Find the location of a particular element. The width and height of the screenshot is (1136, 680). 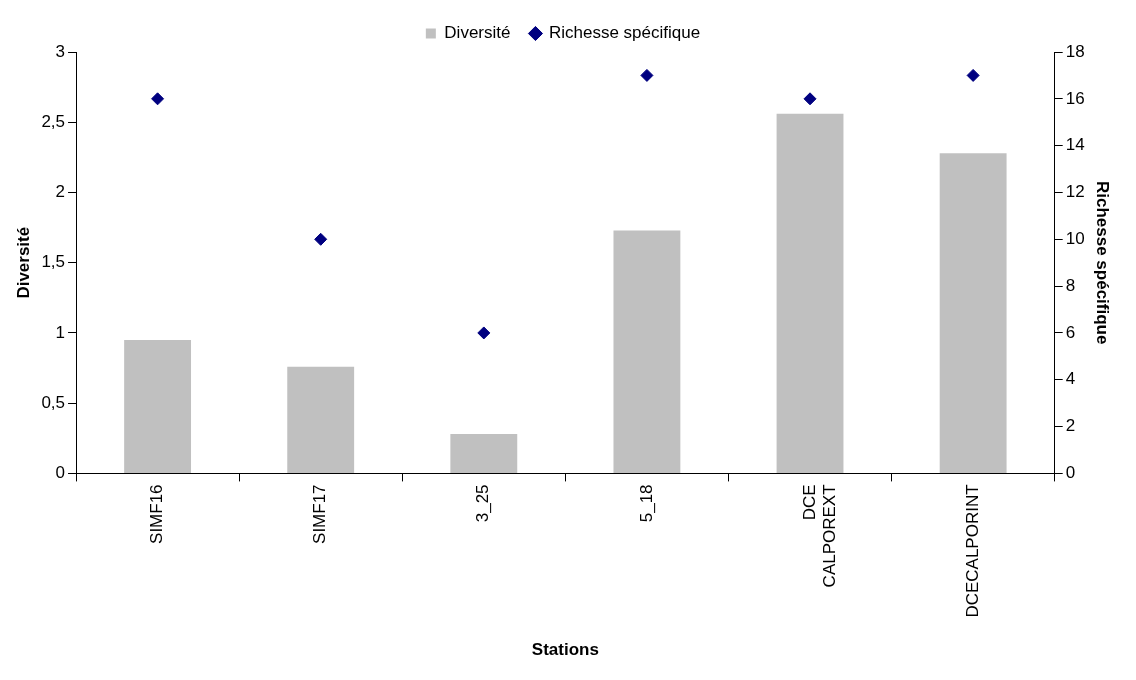

y2-tick-label: 14 is located at coordinates (1075, 145).